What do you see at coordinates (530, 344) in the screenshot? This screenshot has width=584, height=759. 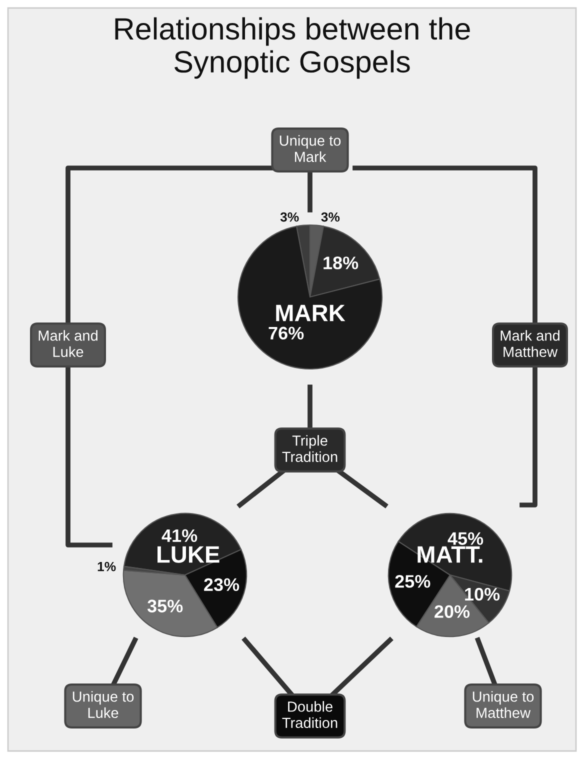 I see `text: Mark and Matthew` at bounding box center [530, 344].